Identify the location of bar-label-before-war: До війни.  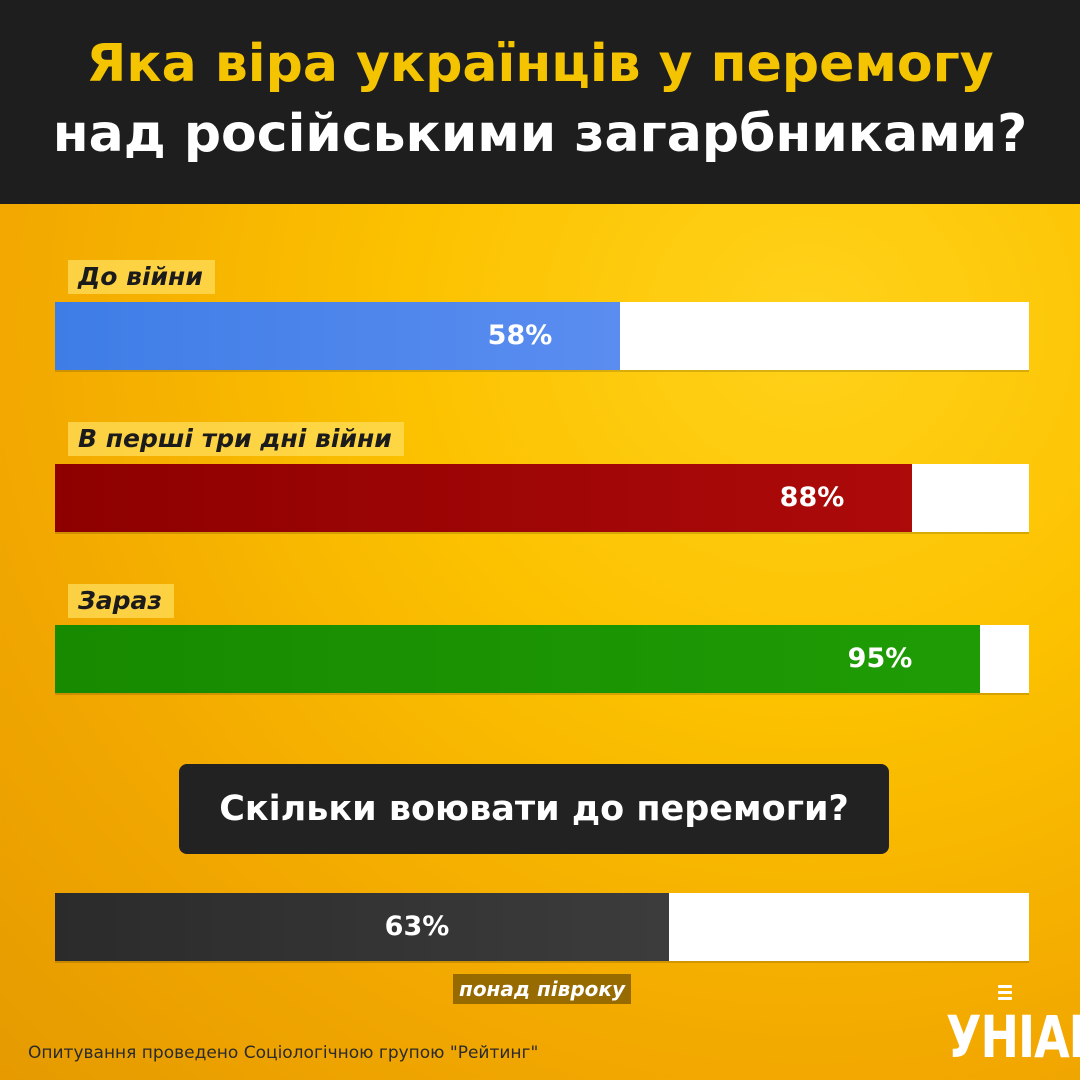
(141, 277).